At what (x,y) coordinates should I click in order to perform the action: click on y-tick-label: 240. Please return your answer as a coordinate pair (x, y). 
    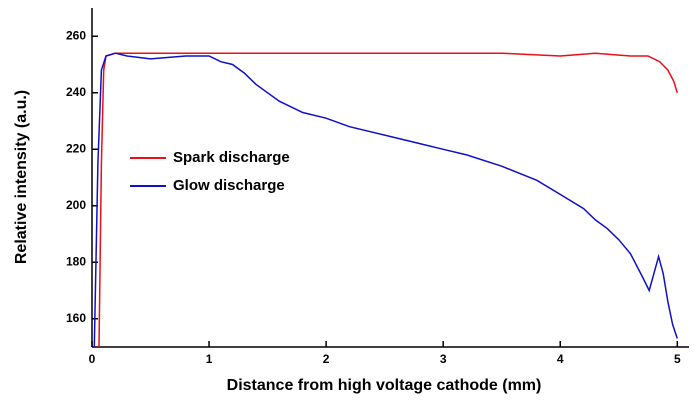
    Looking at the image, I should click on (76, 92).